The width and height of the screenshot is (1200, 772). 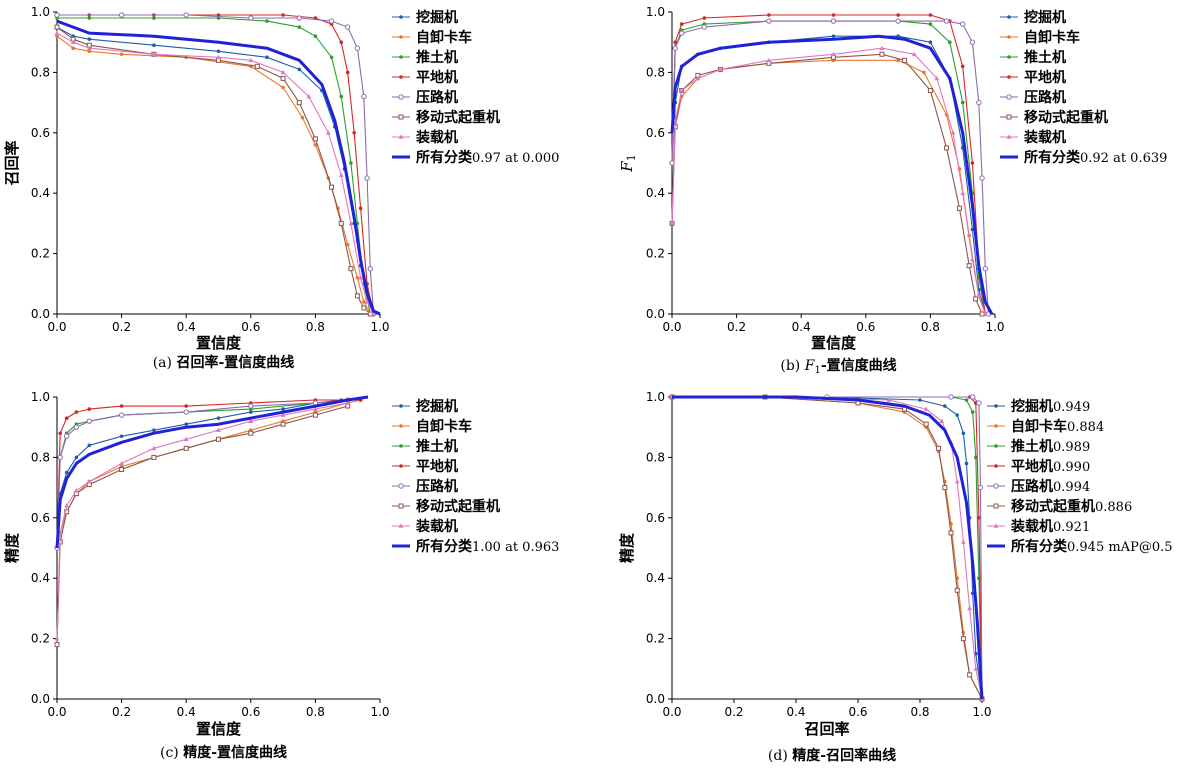 I want to click on x-axis-title: 召回率, so click(x=826, y=729).